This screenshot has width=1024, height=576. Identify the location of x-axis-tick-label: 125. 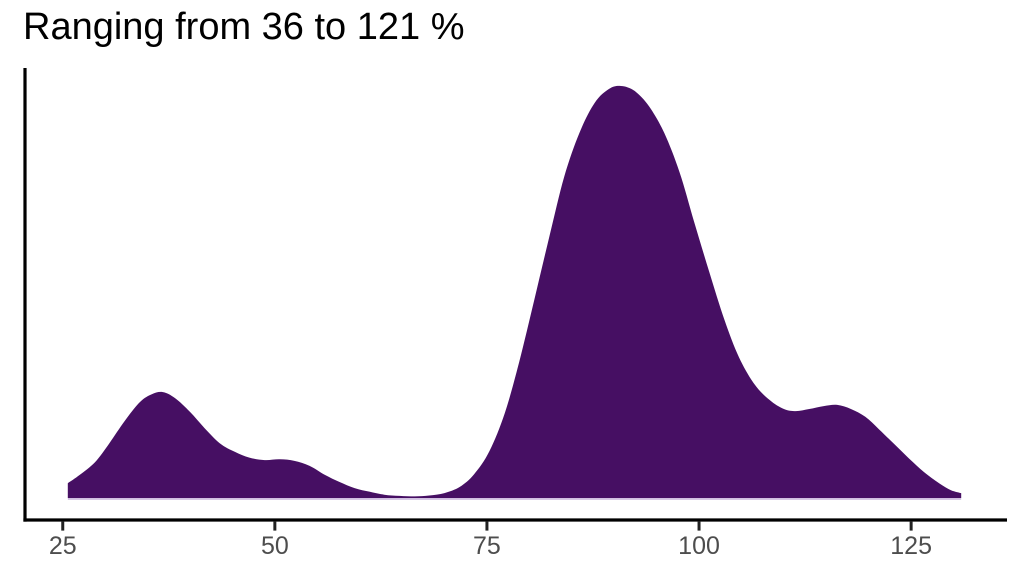
(911, 546).